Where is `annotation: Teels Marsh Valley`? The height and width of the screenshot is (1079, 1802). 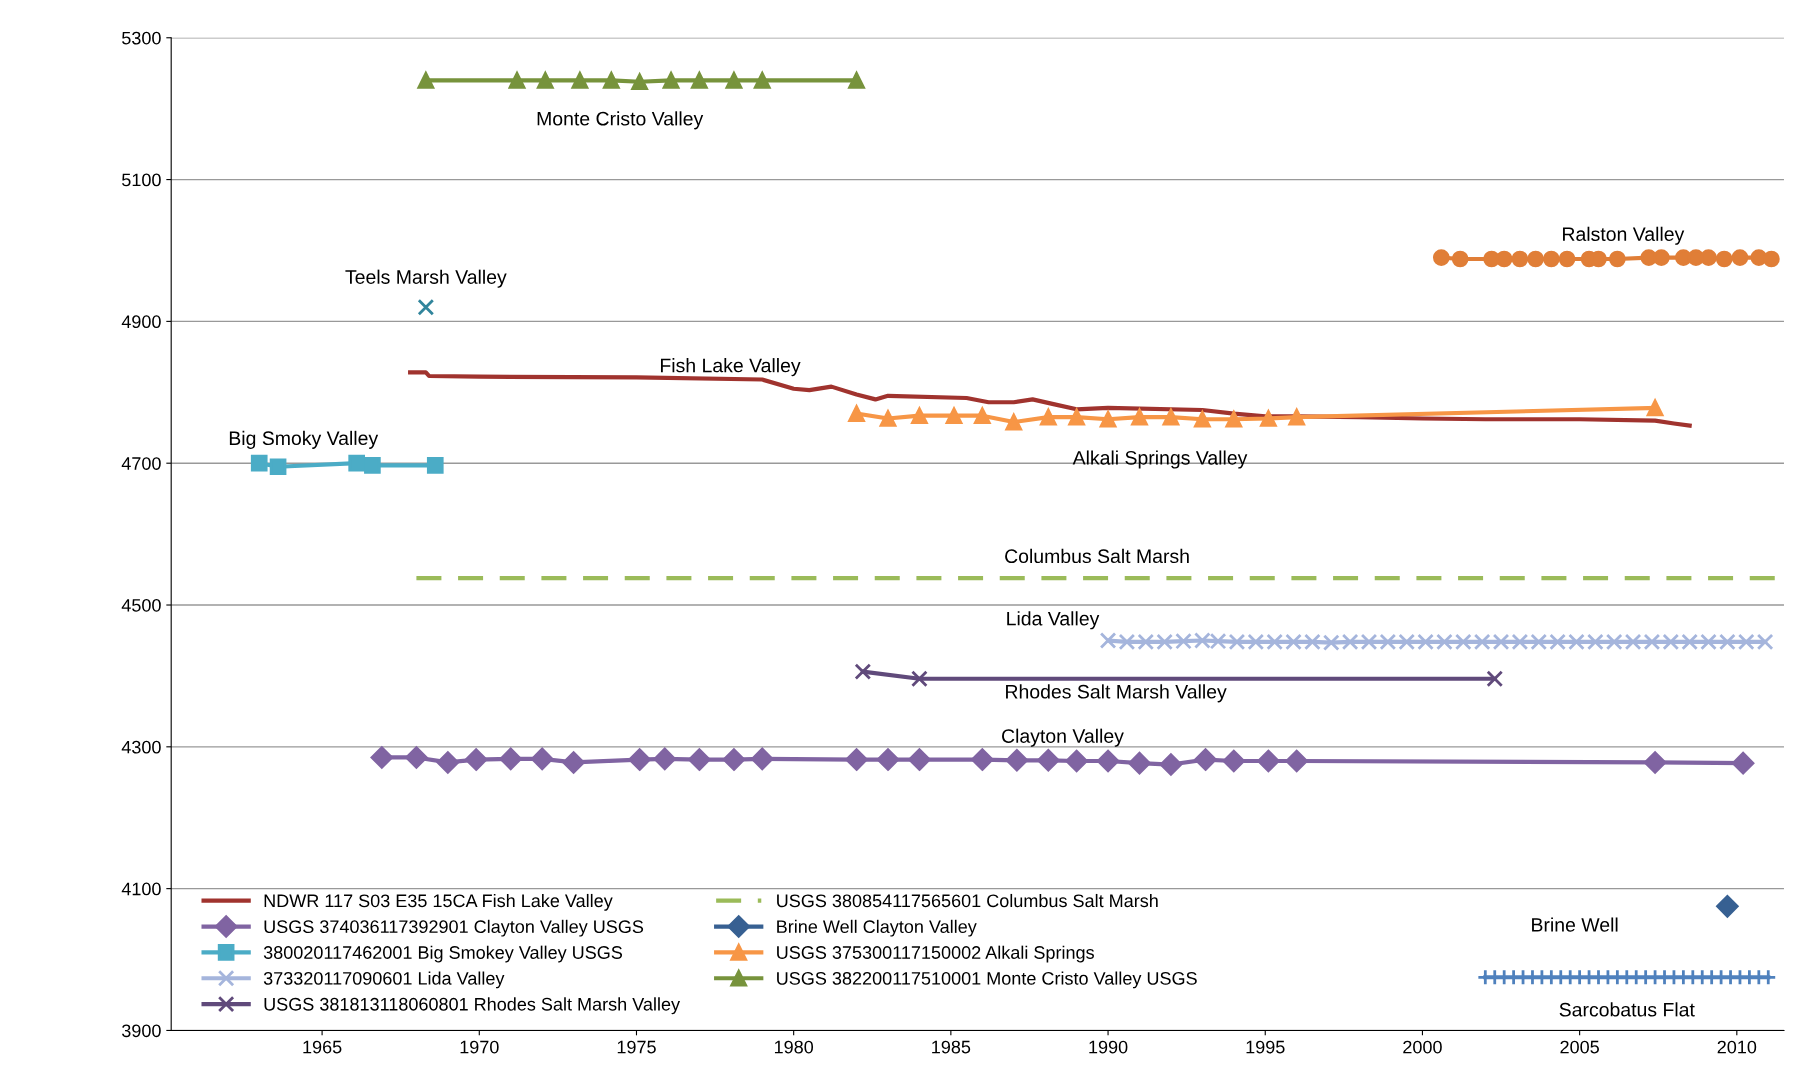
annotation: Teels Marsh Valley is located at coordinates (426, 278).